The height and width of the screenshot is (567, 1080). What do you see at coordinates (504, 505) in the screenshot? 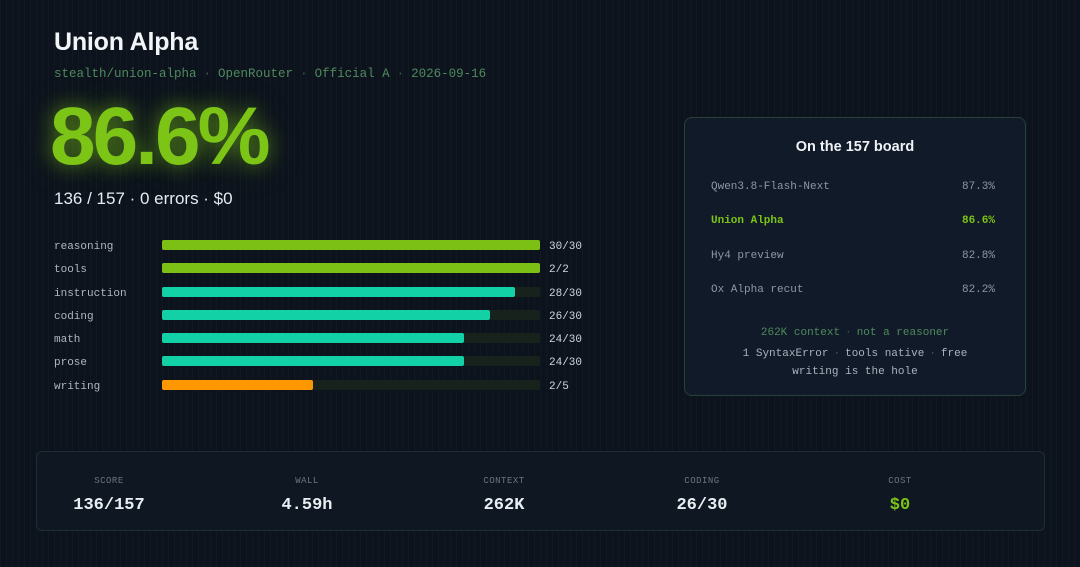
I see `stat-value: 262K` at bounding box center [504, 505].